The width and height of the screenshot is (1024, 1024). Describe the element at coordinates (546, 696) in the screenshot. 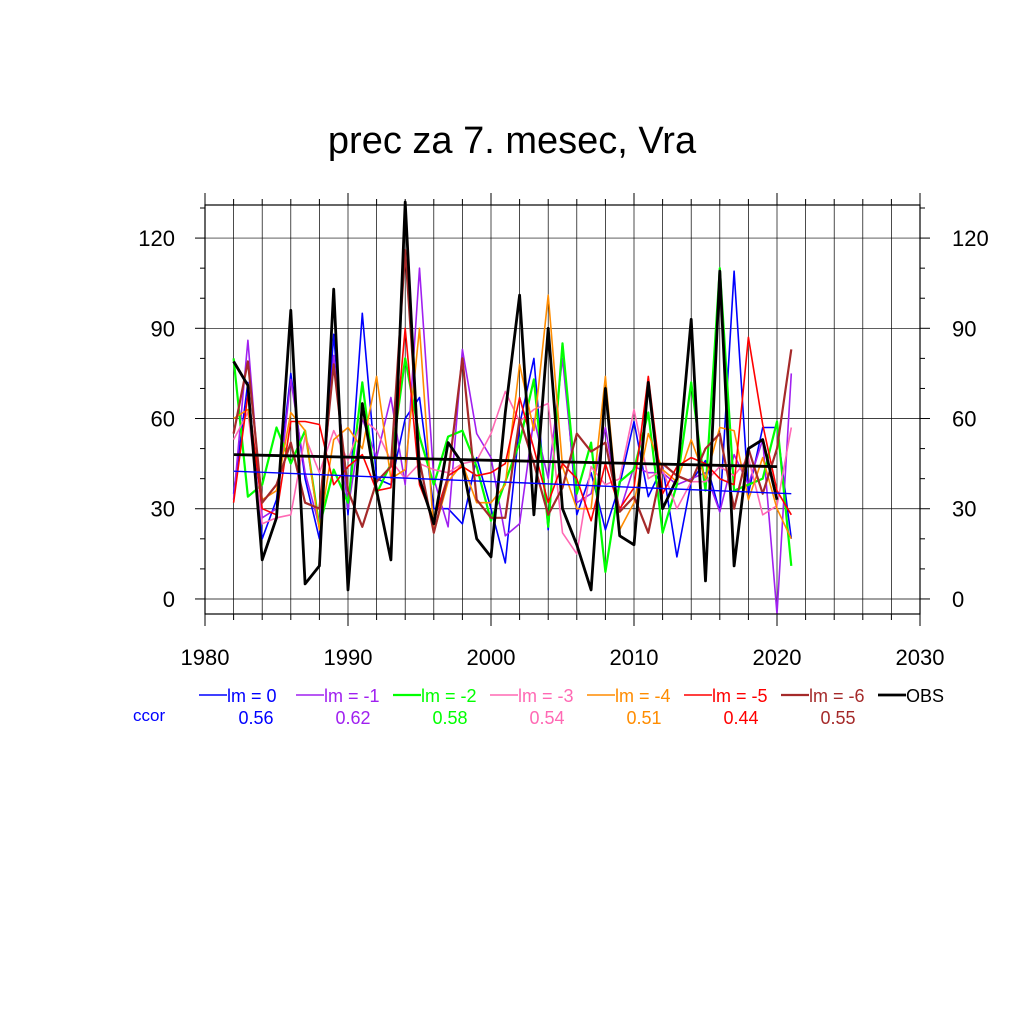

I see `legend-label: lm = -3` at that location.